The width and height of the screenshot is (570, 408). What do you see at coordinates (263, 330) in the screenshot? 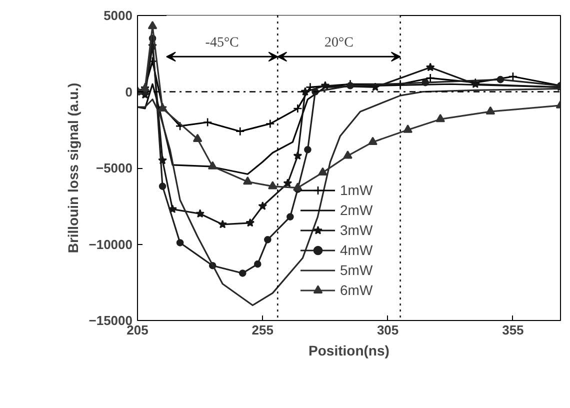
I see `x-tick-label: 255` at bounding box center [263, 330].